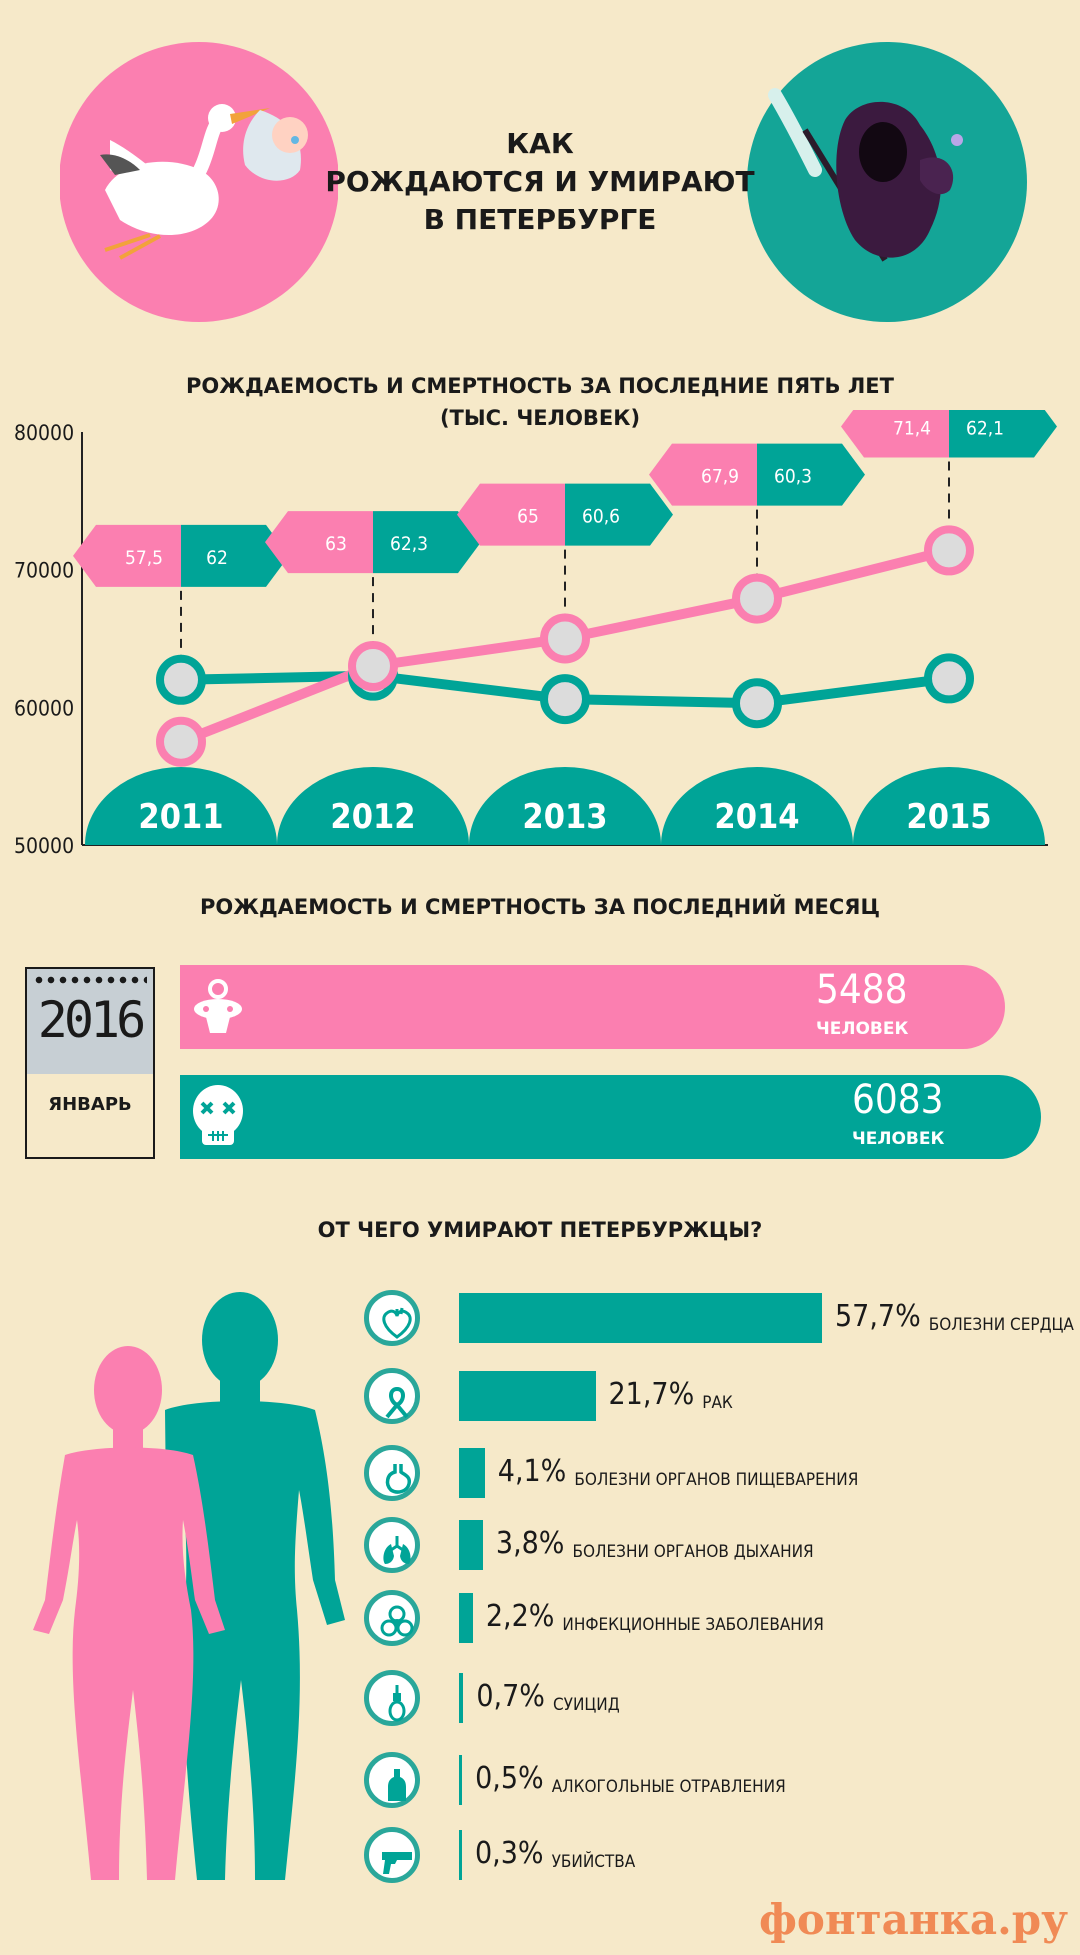  Describe the element at coordinates (601, 517) in the screenshot. I see `deaths-data-label: 60,6` at that location.